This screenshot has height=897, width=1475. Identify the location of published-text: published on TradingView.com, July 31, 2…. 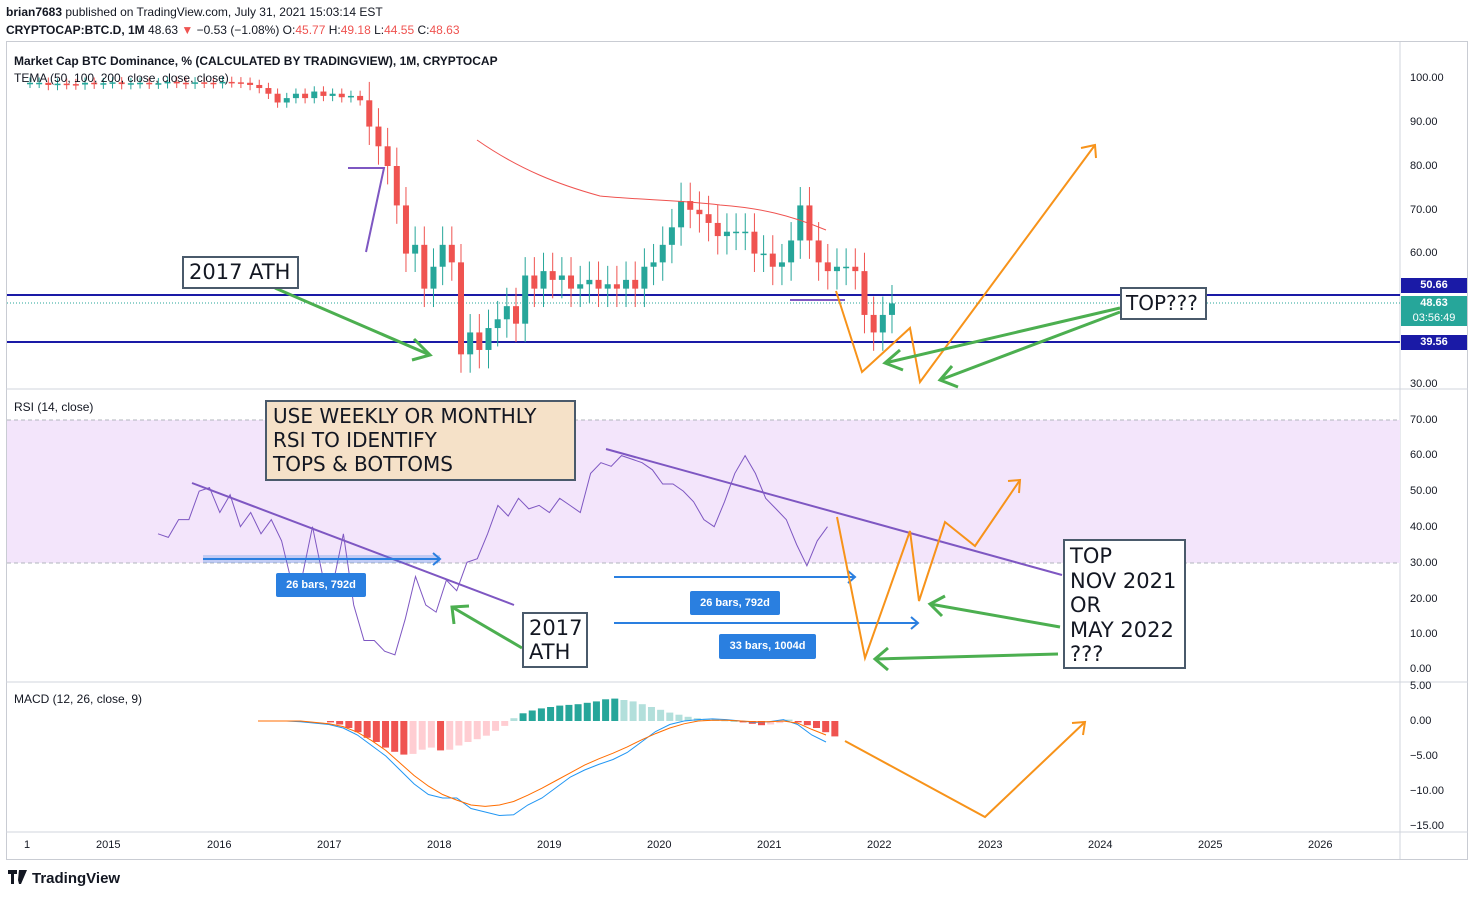
(222, 12).